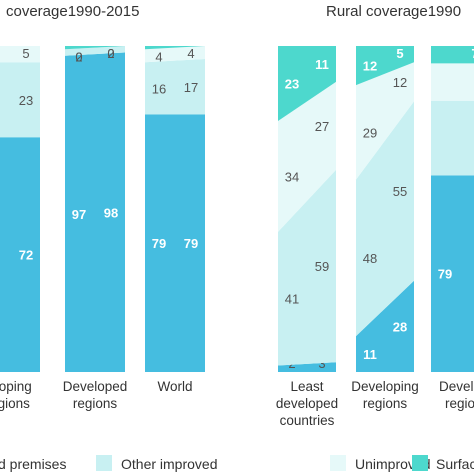  I want to click on legend-label: Other improved, so click(169, 464).